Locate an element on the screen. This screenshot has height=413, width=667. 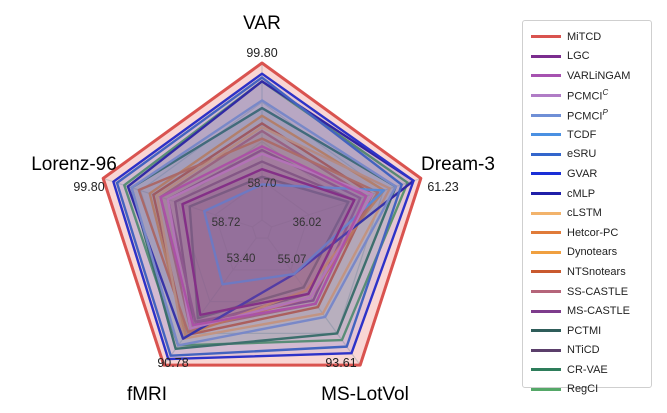
axis-max-dream3: 61.23 is located at coordinates (442, 187).